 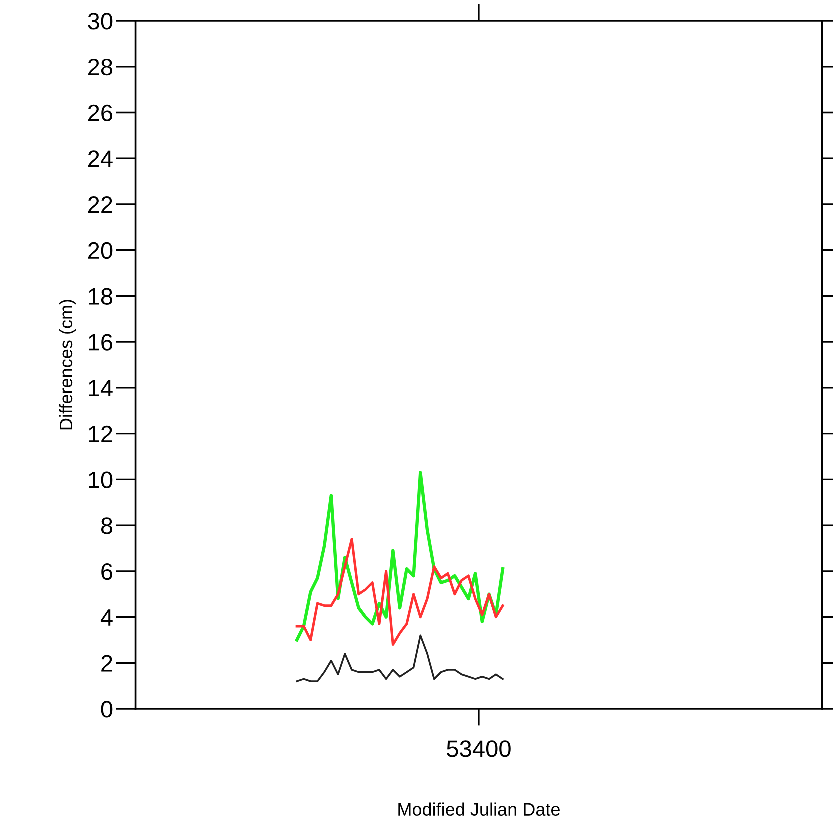 I want to click on x-axis-title: Modified Julian Date, so click(x=479, y=809).